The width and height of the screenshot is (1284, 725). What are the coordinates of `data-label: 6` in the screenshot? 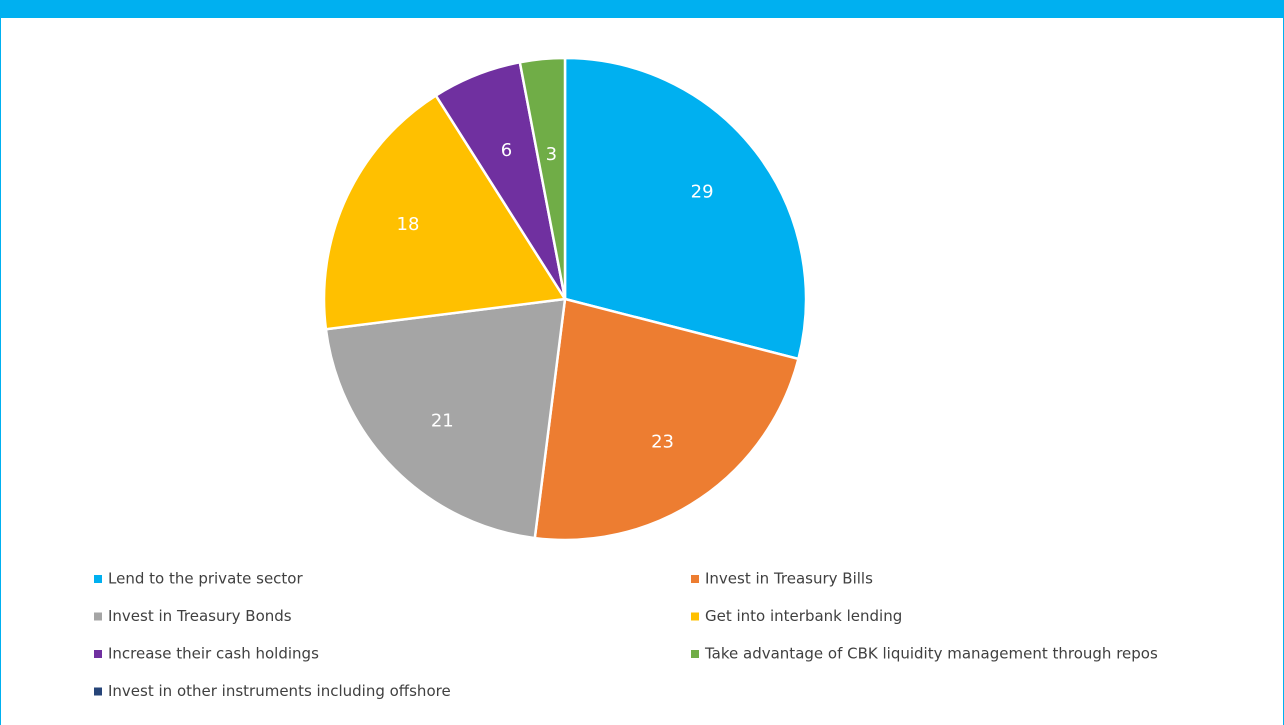 It's located at (506, 150).